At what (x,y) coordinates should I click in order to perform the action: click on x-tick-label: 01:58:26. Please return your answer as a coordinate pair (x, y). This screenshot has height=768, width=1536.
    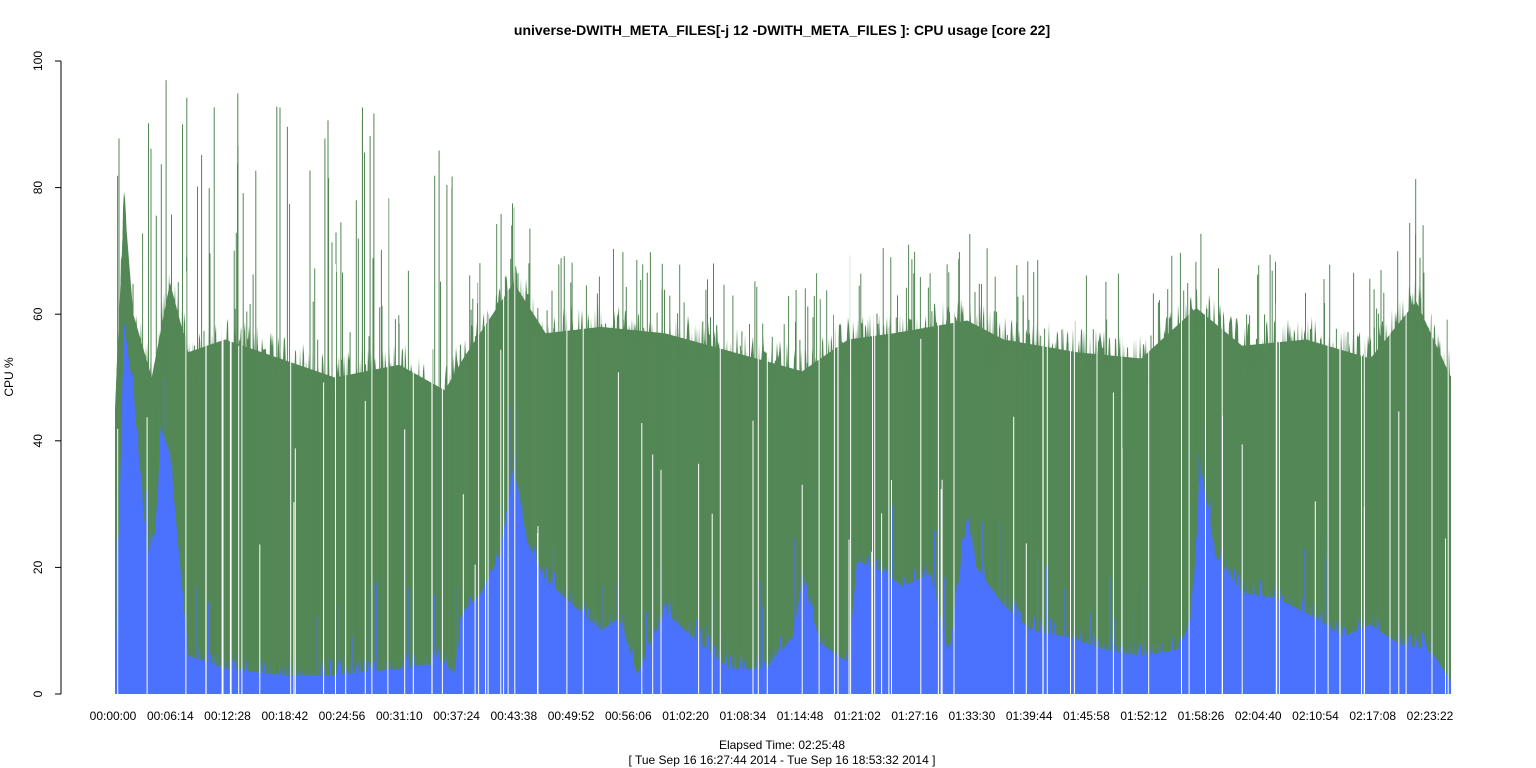
    Looking at the image, I should click on (1201, 716).